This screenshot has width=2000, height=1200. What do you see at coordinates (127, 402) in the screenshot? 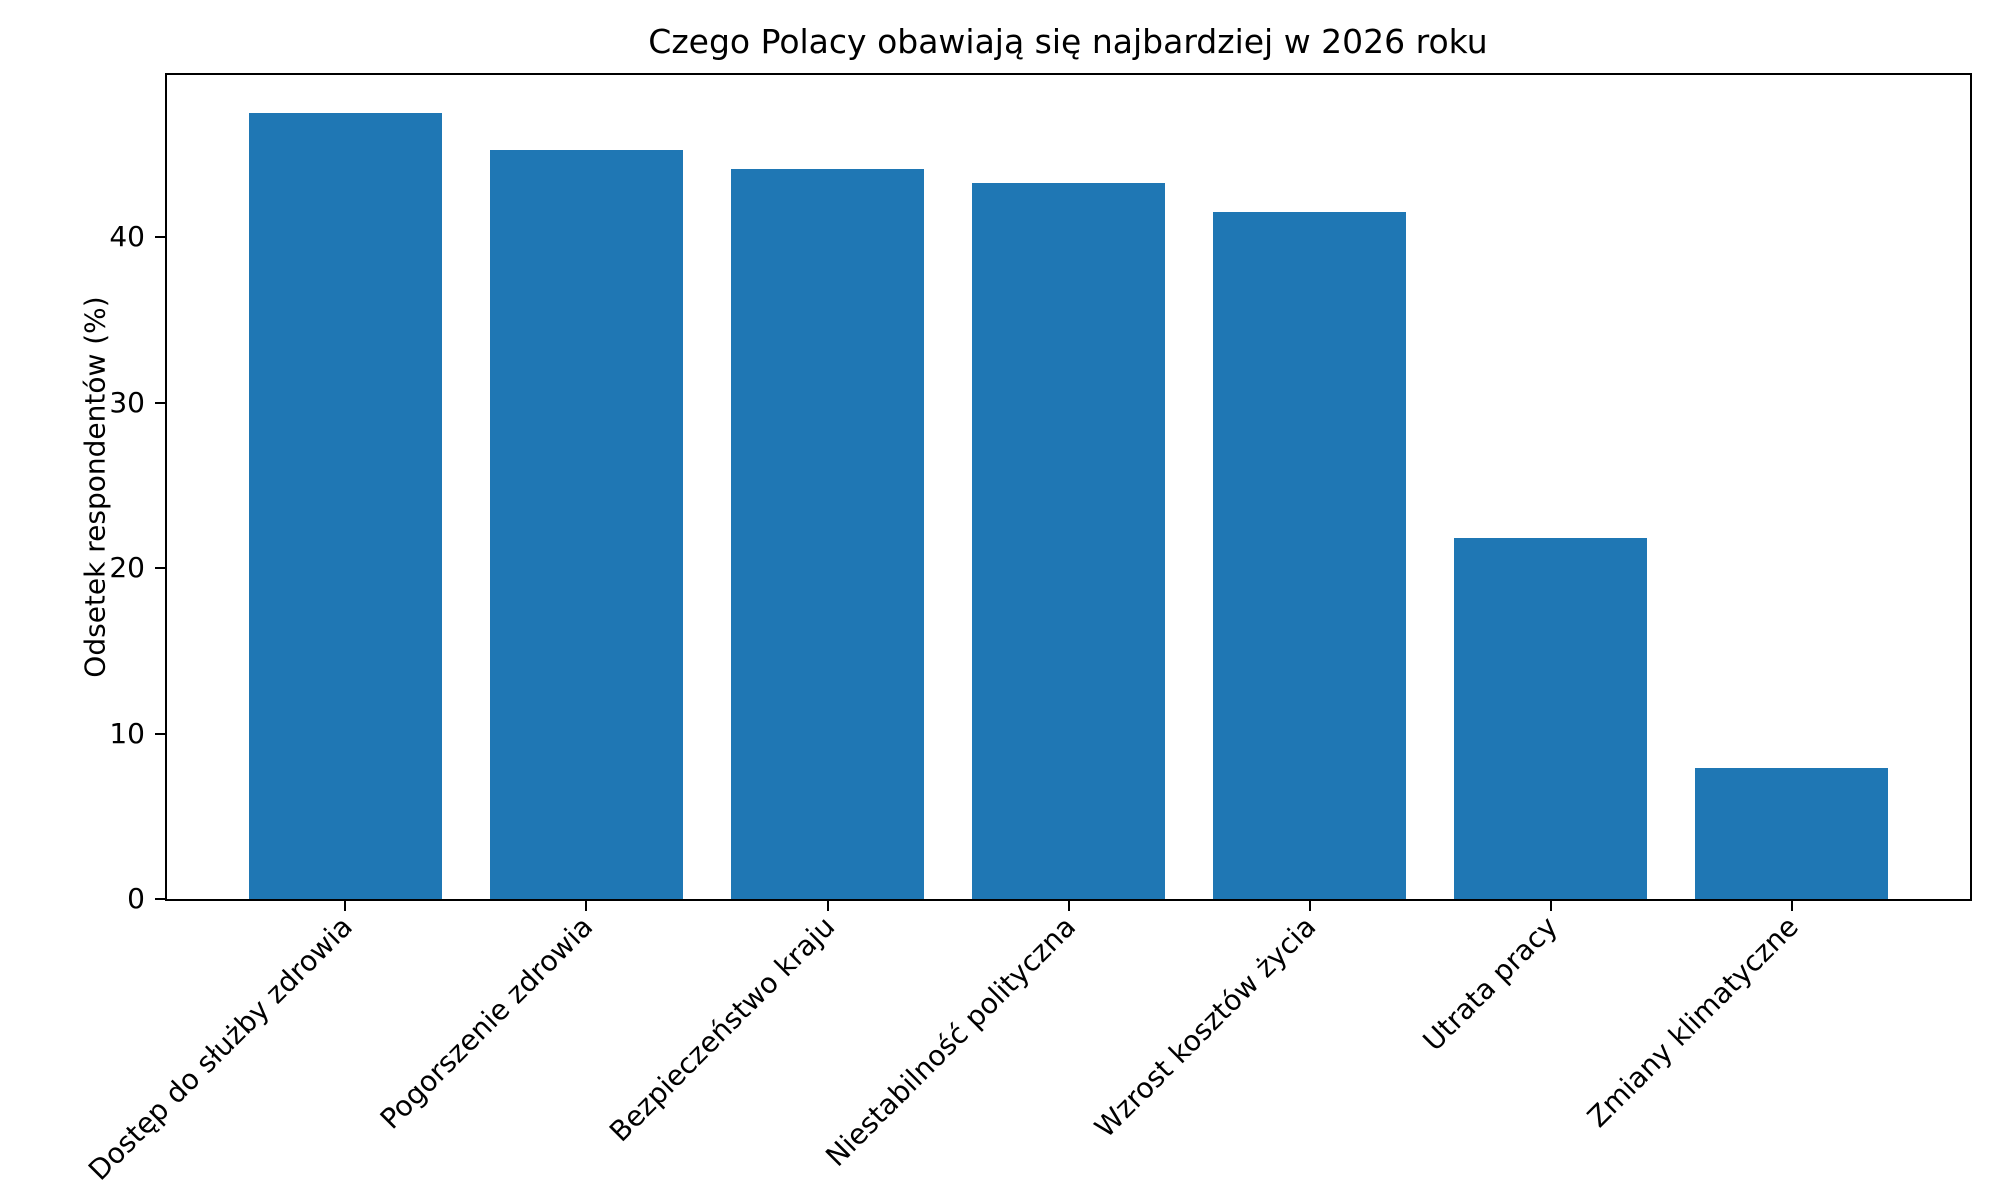
I see `y-tick-label: 30` at bounding box center [127, 402].